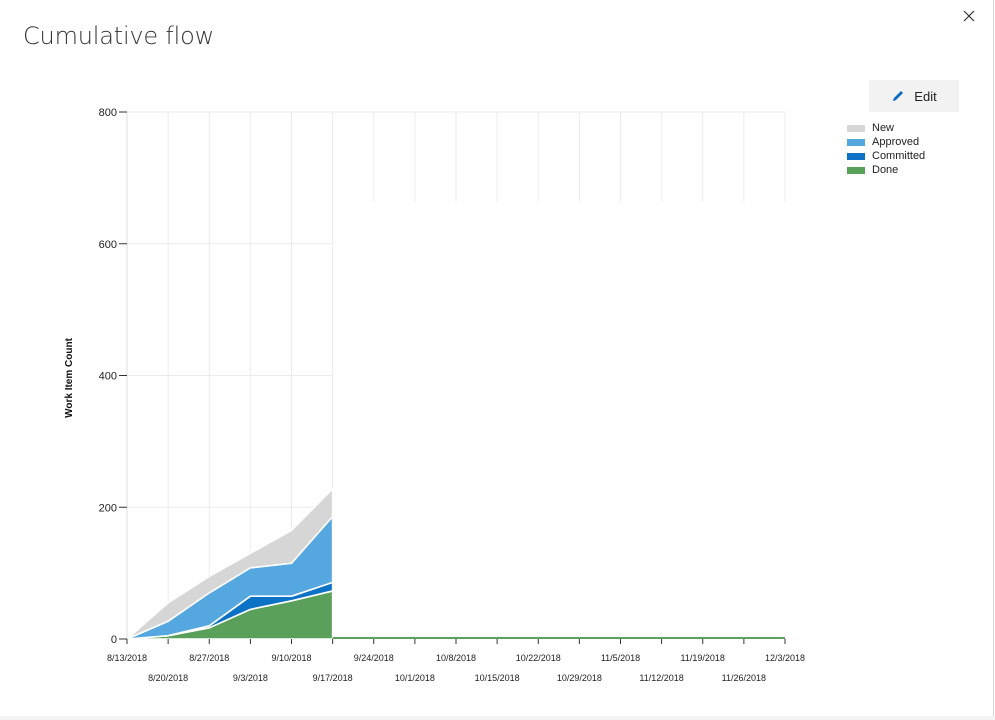  I want to click on x-tick-label: 10/15/2018, so click(497, 678).